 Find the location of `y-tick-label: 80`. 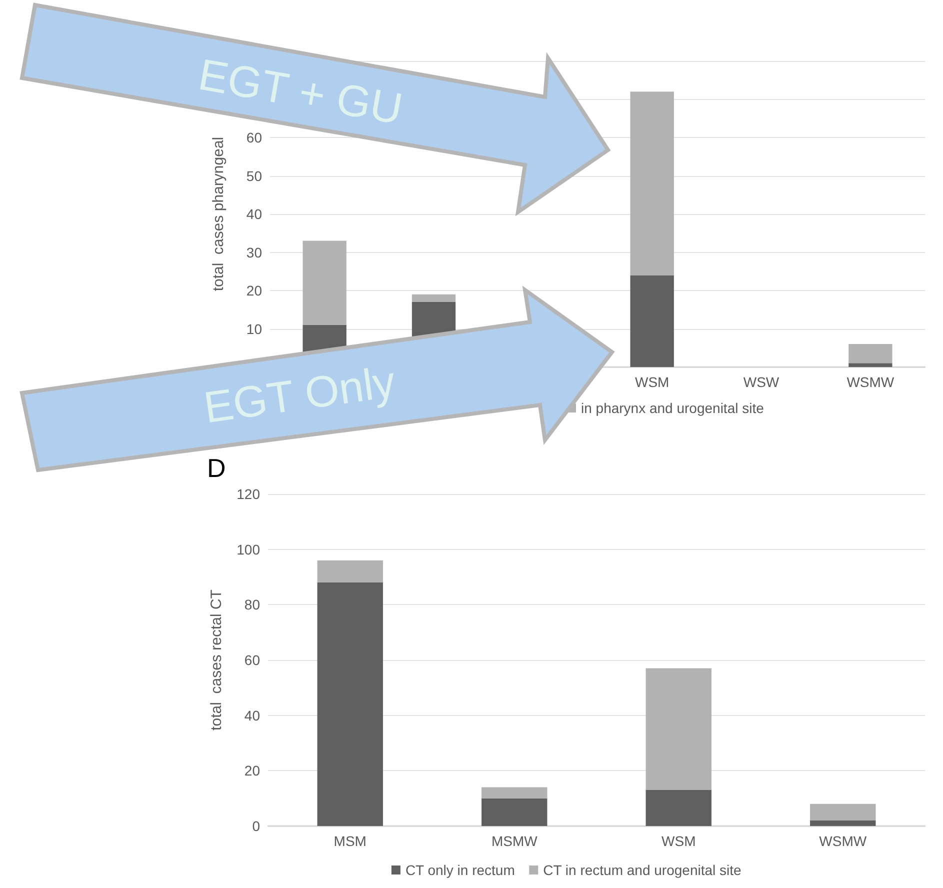

y-tick-label: 80 is located at coordinates (252, 604).